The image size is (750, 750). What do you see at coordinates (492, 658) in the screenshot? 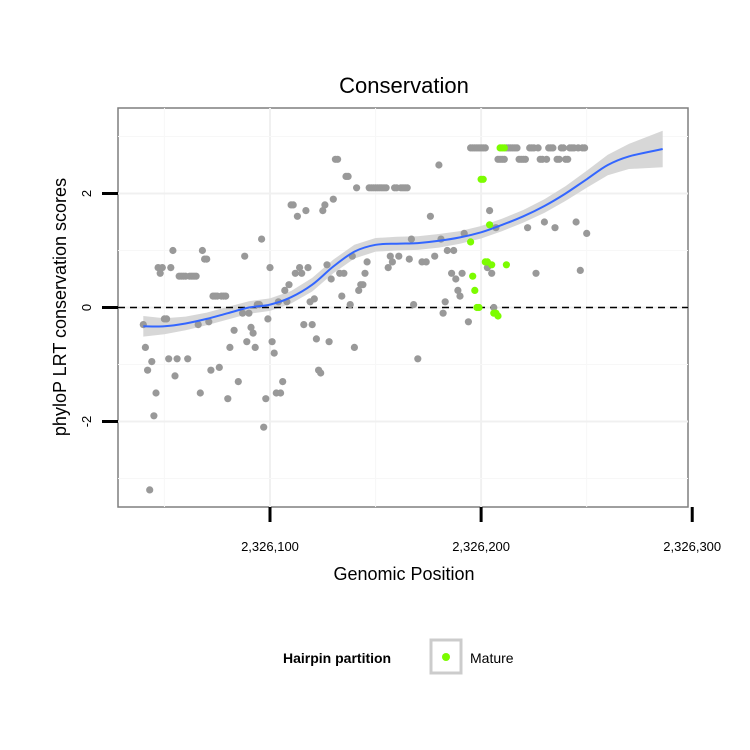
I see `legend-label-mature: Mature` at bounding box center [492, 658].